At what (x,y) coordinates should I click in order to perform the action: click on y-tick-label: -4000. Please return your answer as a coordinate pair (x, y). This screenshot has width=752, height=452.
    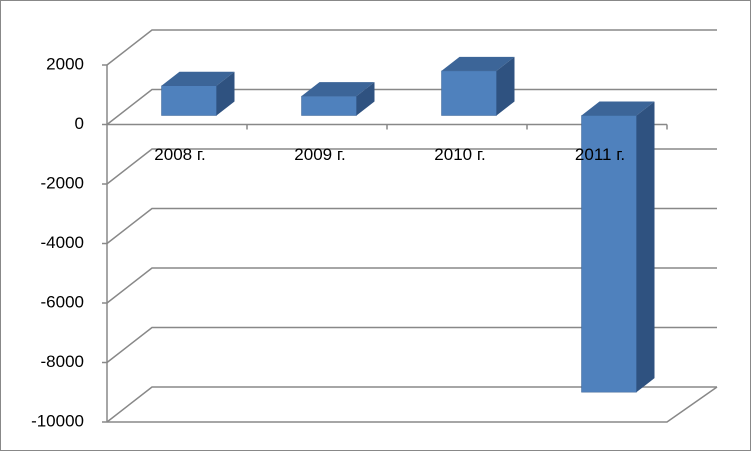
    Looking at the image, I should click on (62, 242).